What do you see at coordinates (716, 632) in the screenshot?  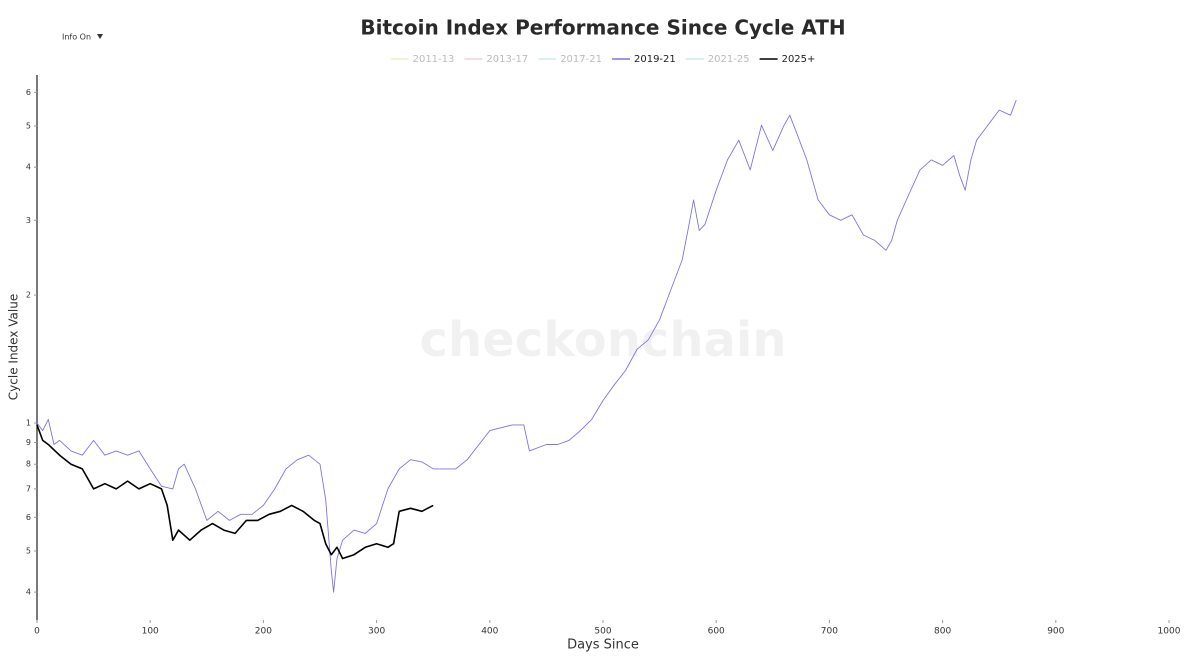 I see `x-tick-label: 600` at bounding box center [716, 632].